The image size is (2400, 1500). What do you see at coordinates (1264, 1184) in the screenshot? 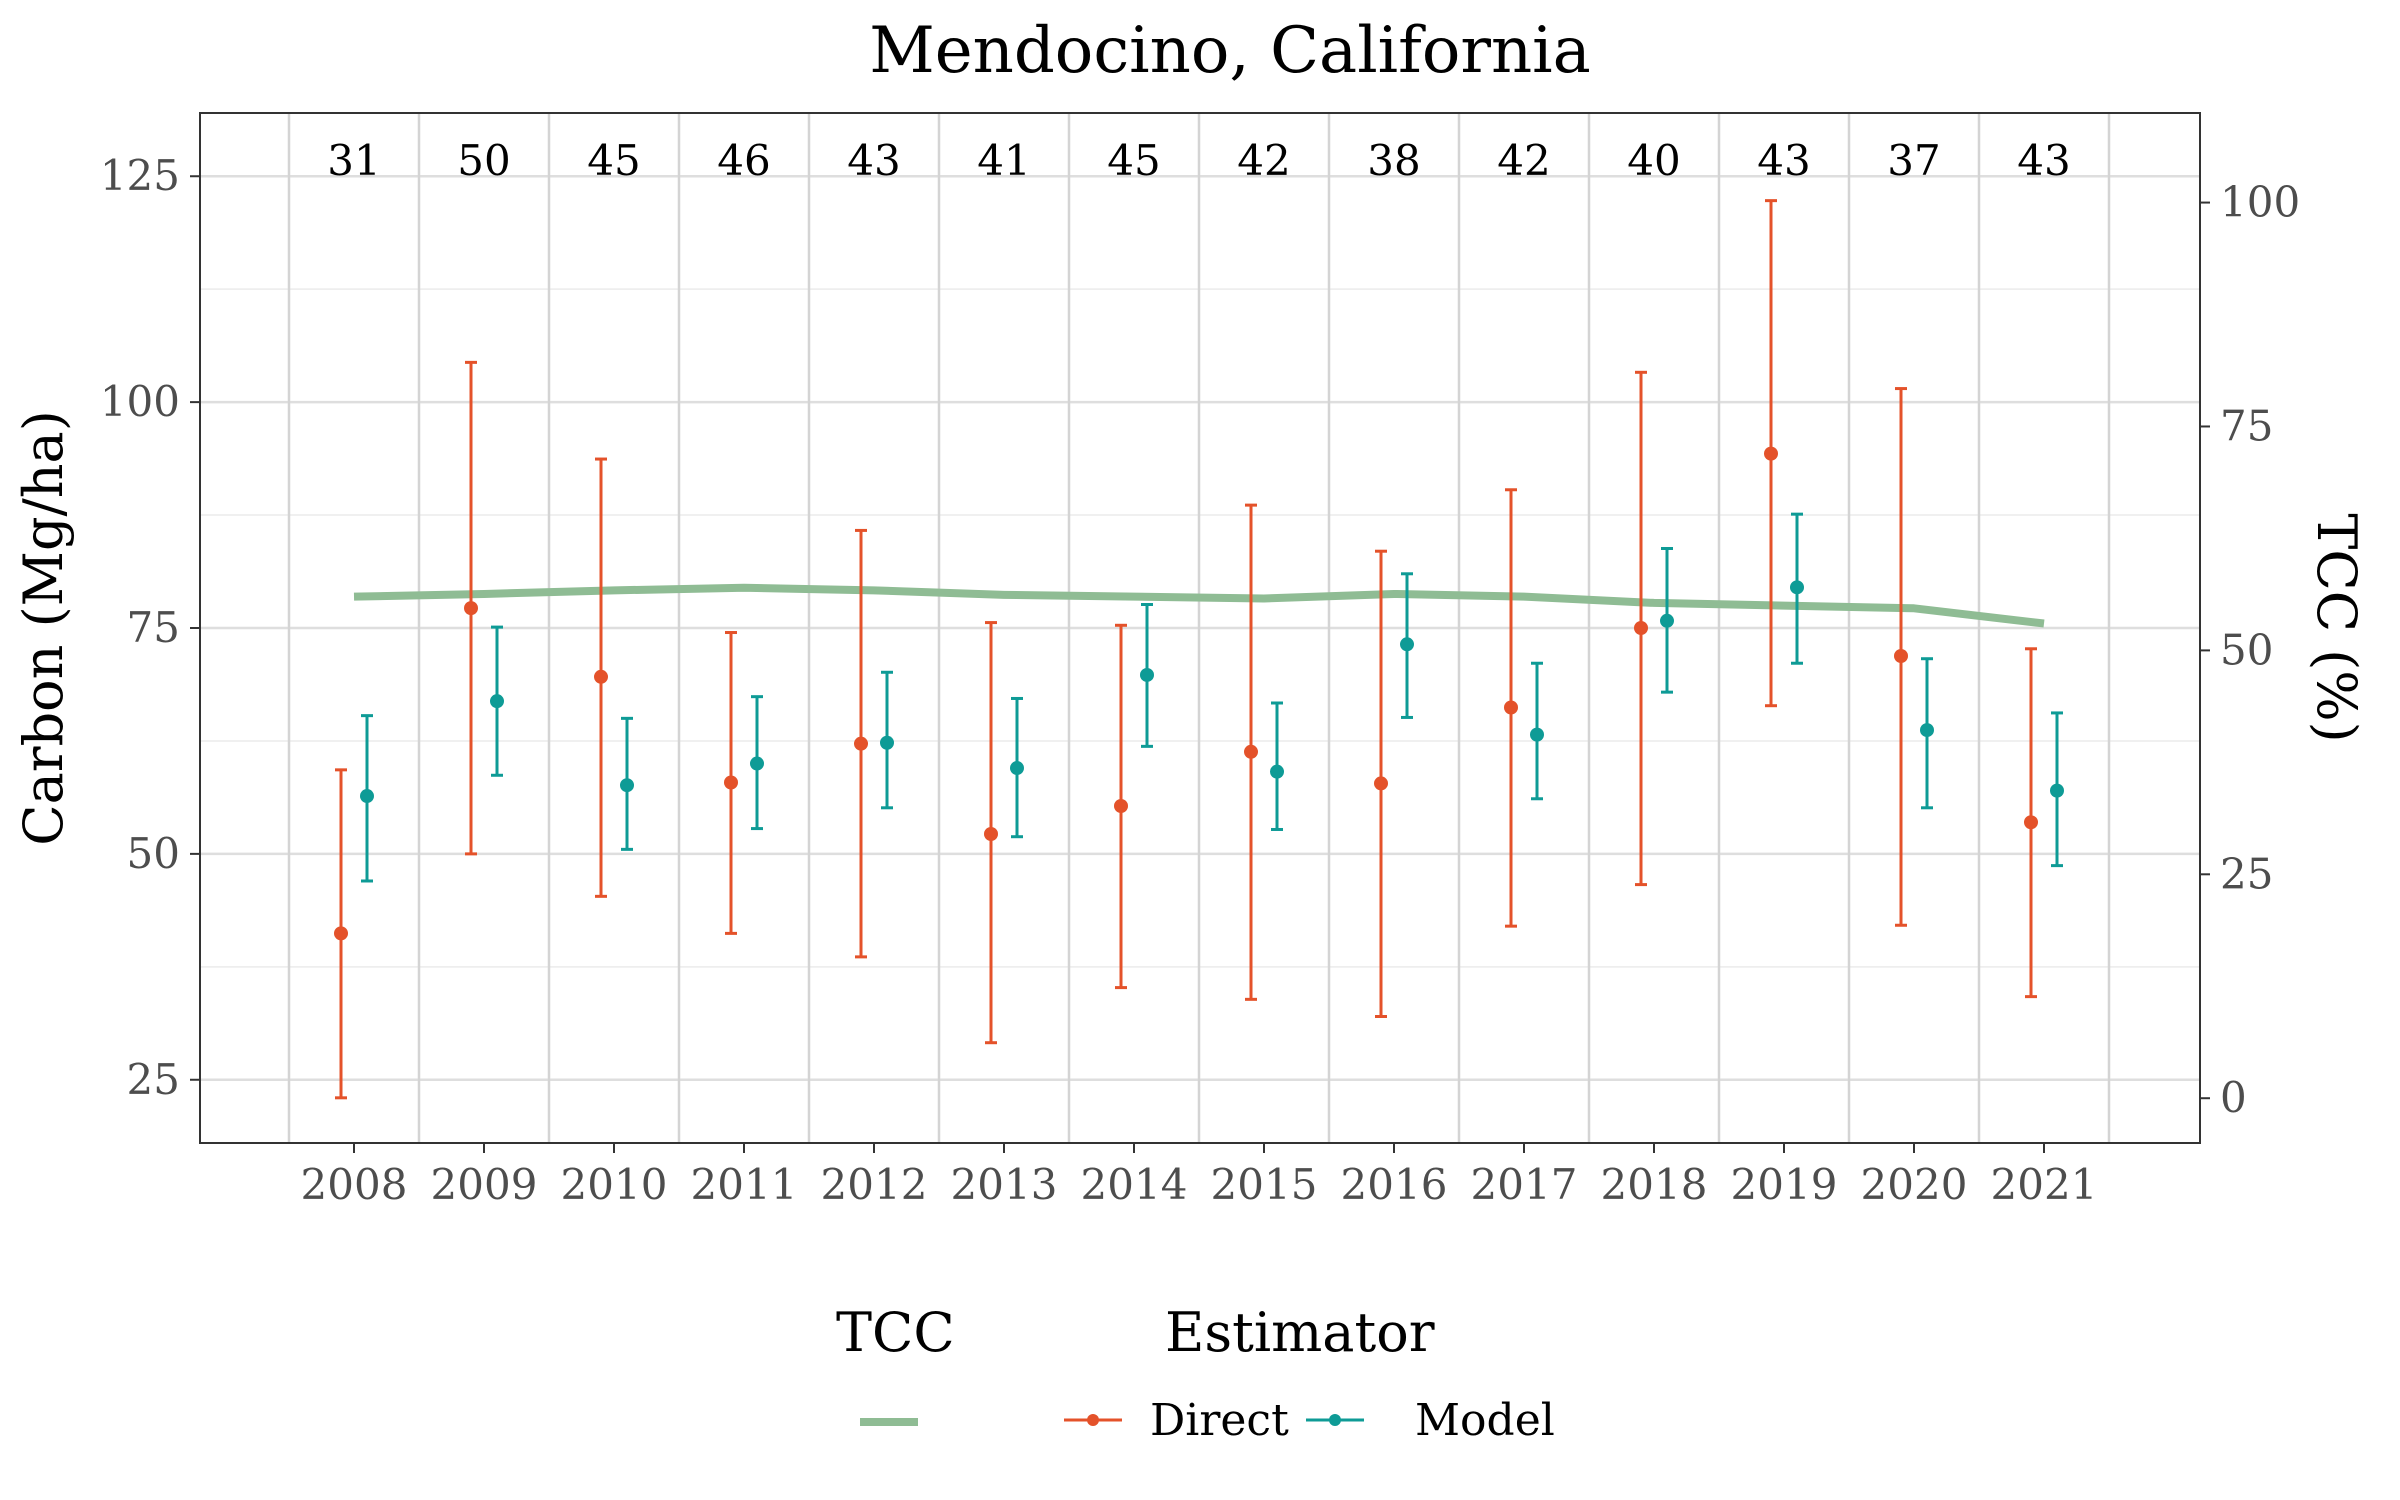
I see `x-tick-label: 2015` at bounding box center [1264, 1184].